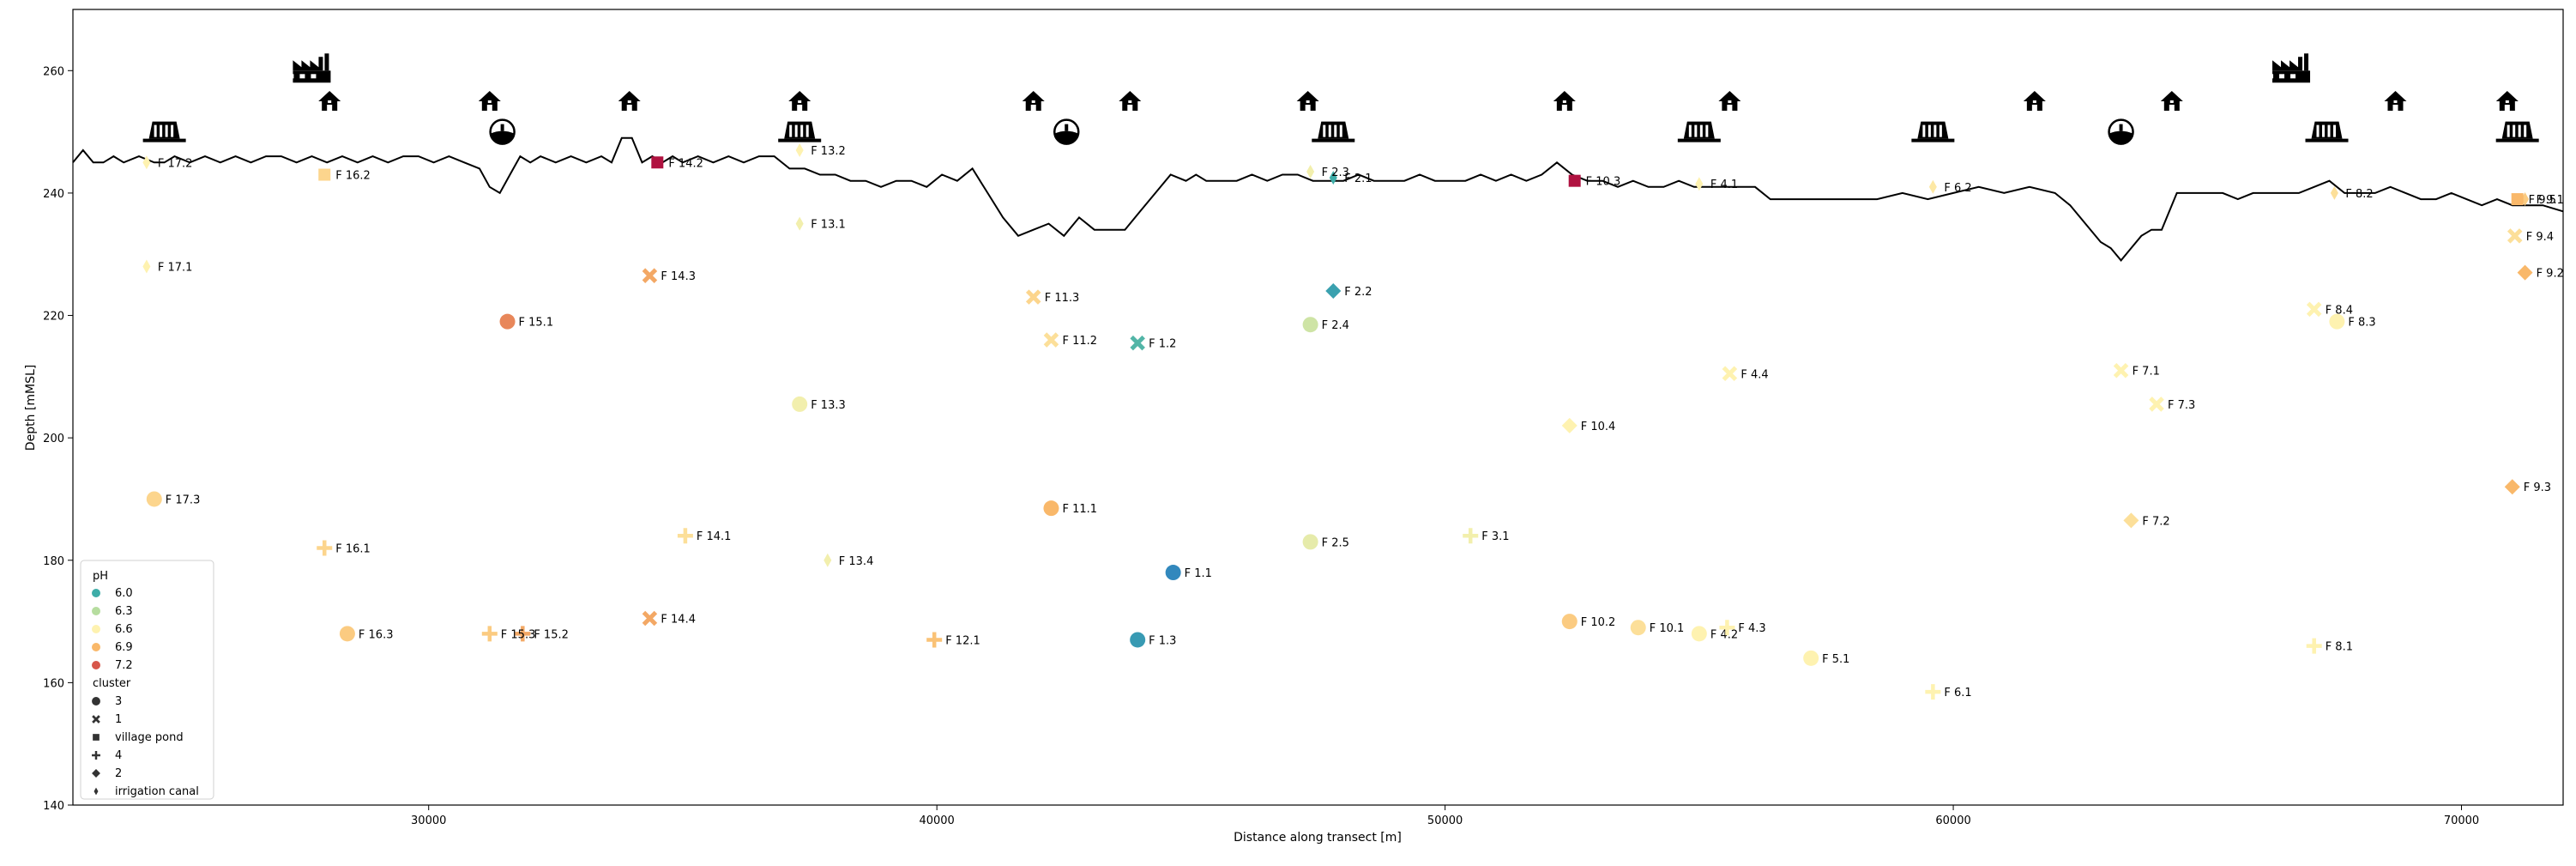  Describe the element at coordinates (2289, 68) in the screenshot. I see `factory-icon` at that location.